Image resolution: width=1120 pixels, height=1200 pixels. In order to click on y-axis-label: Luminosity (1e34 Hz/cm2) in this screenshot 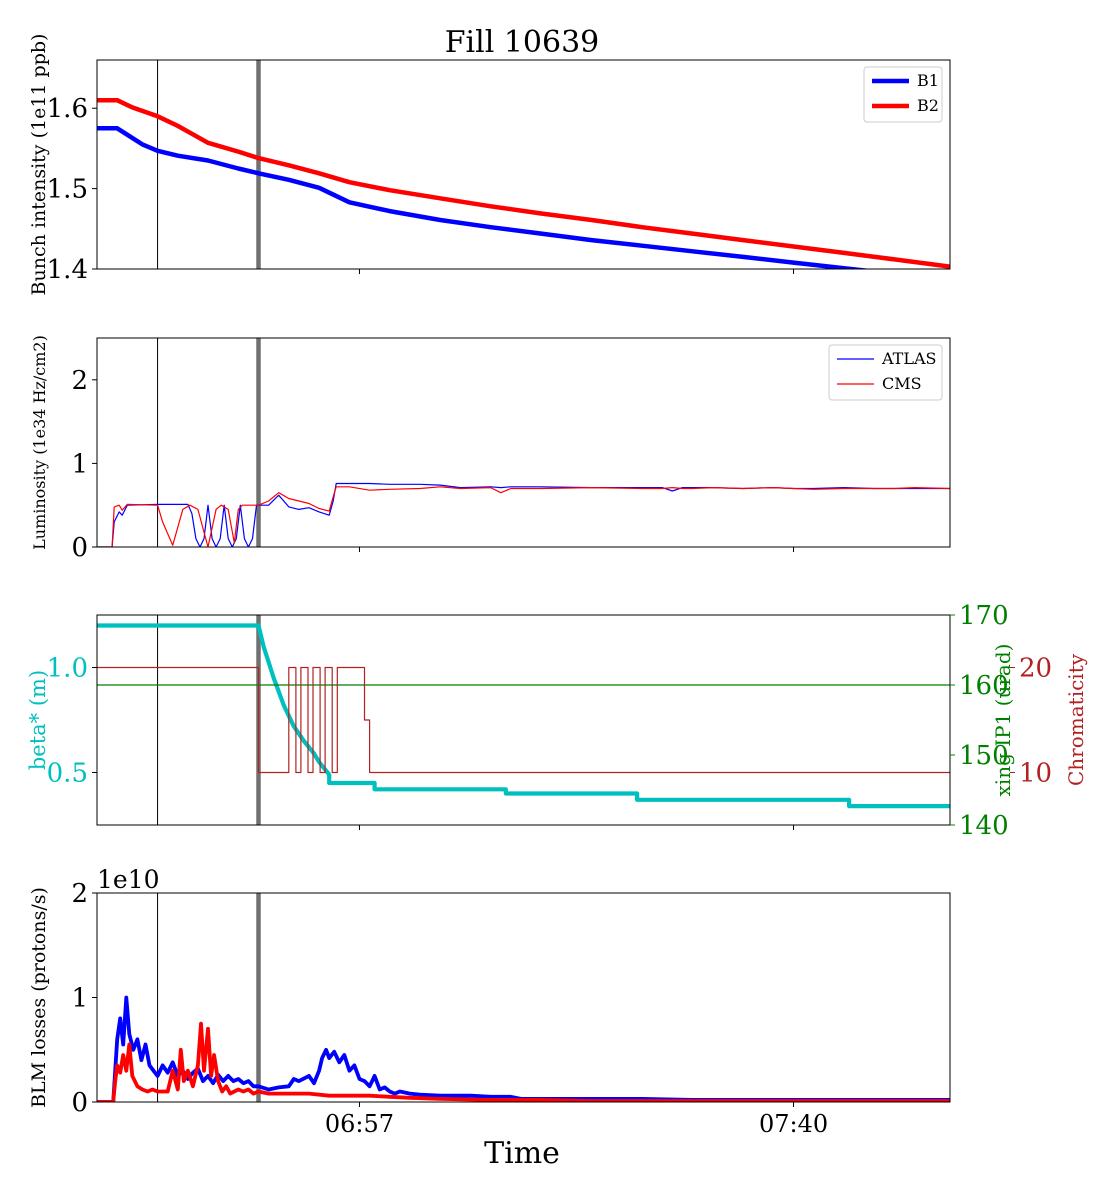, I will do `click(39, 442)`.